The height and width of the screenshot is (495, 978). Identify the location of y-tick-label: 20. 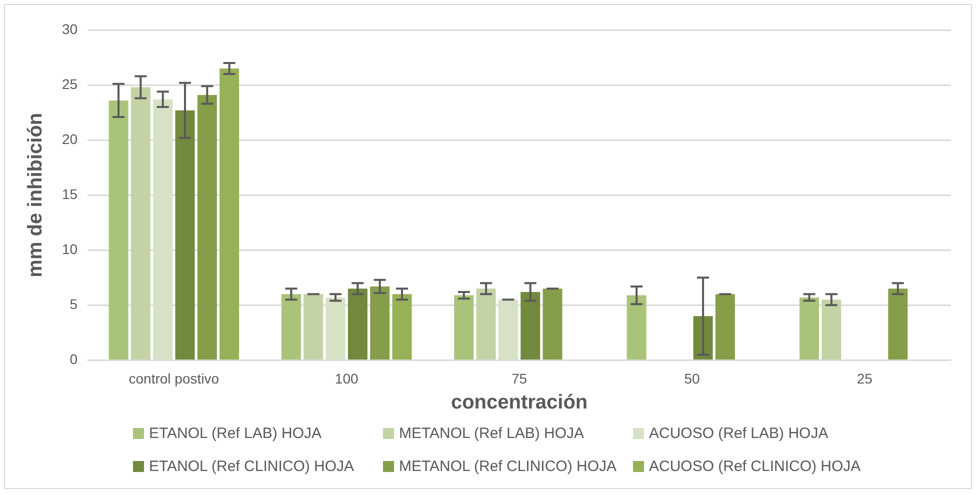
(70, 138).